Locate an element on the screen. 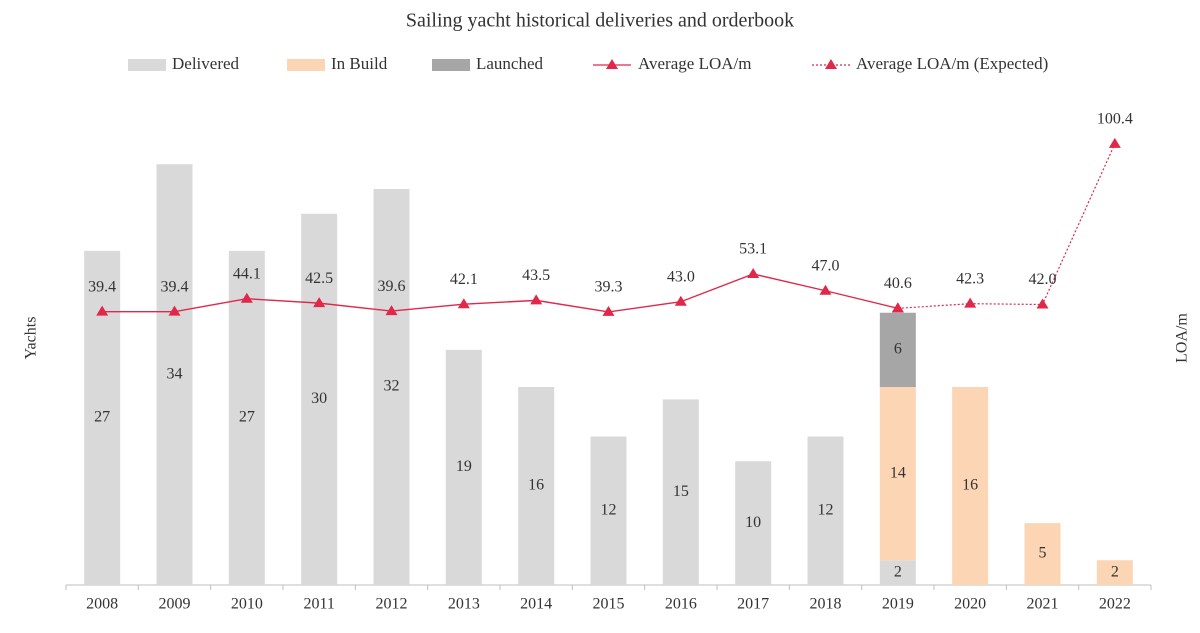 Image resolution: width=1200 pixels, height=633 pixels. line-value-label: 42.0 is located at coordinates (1043, 279).